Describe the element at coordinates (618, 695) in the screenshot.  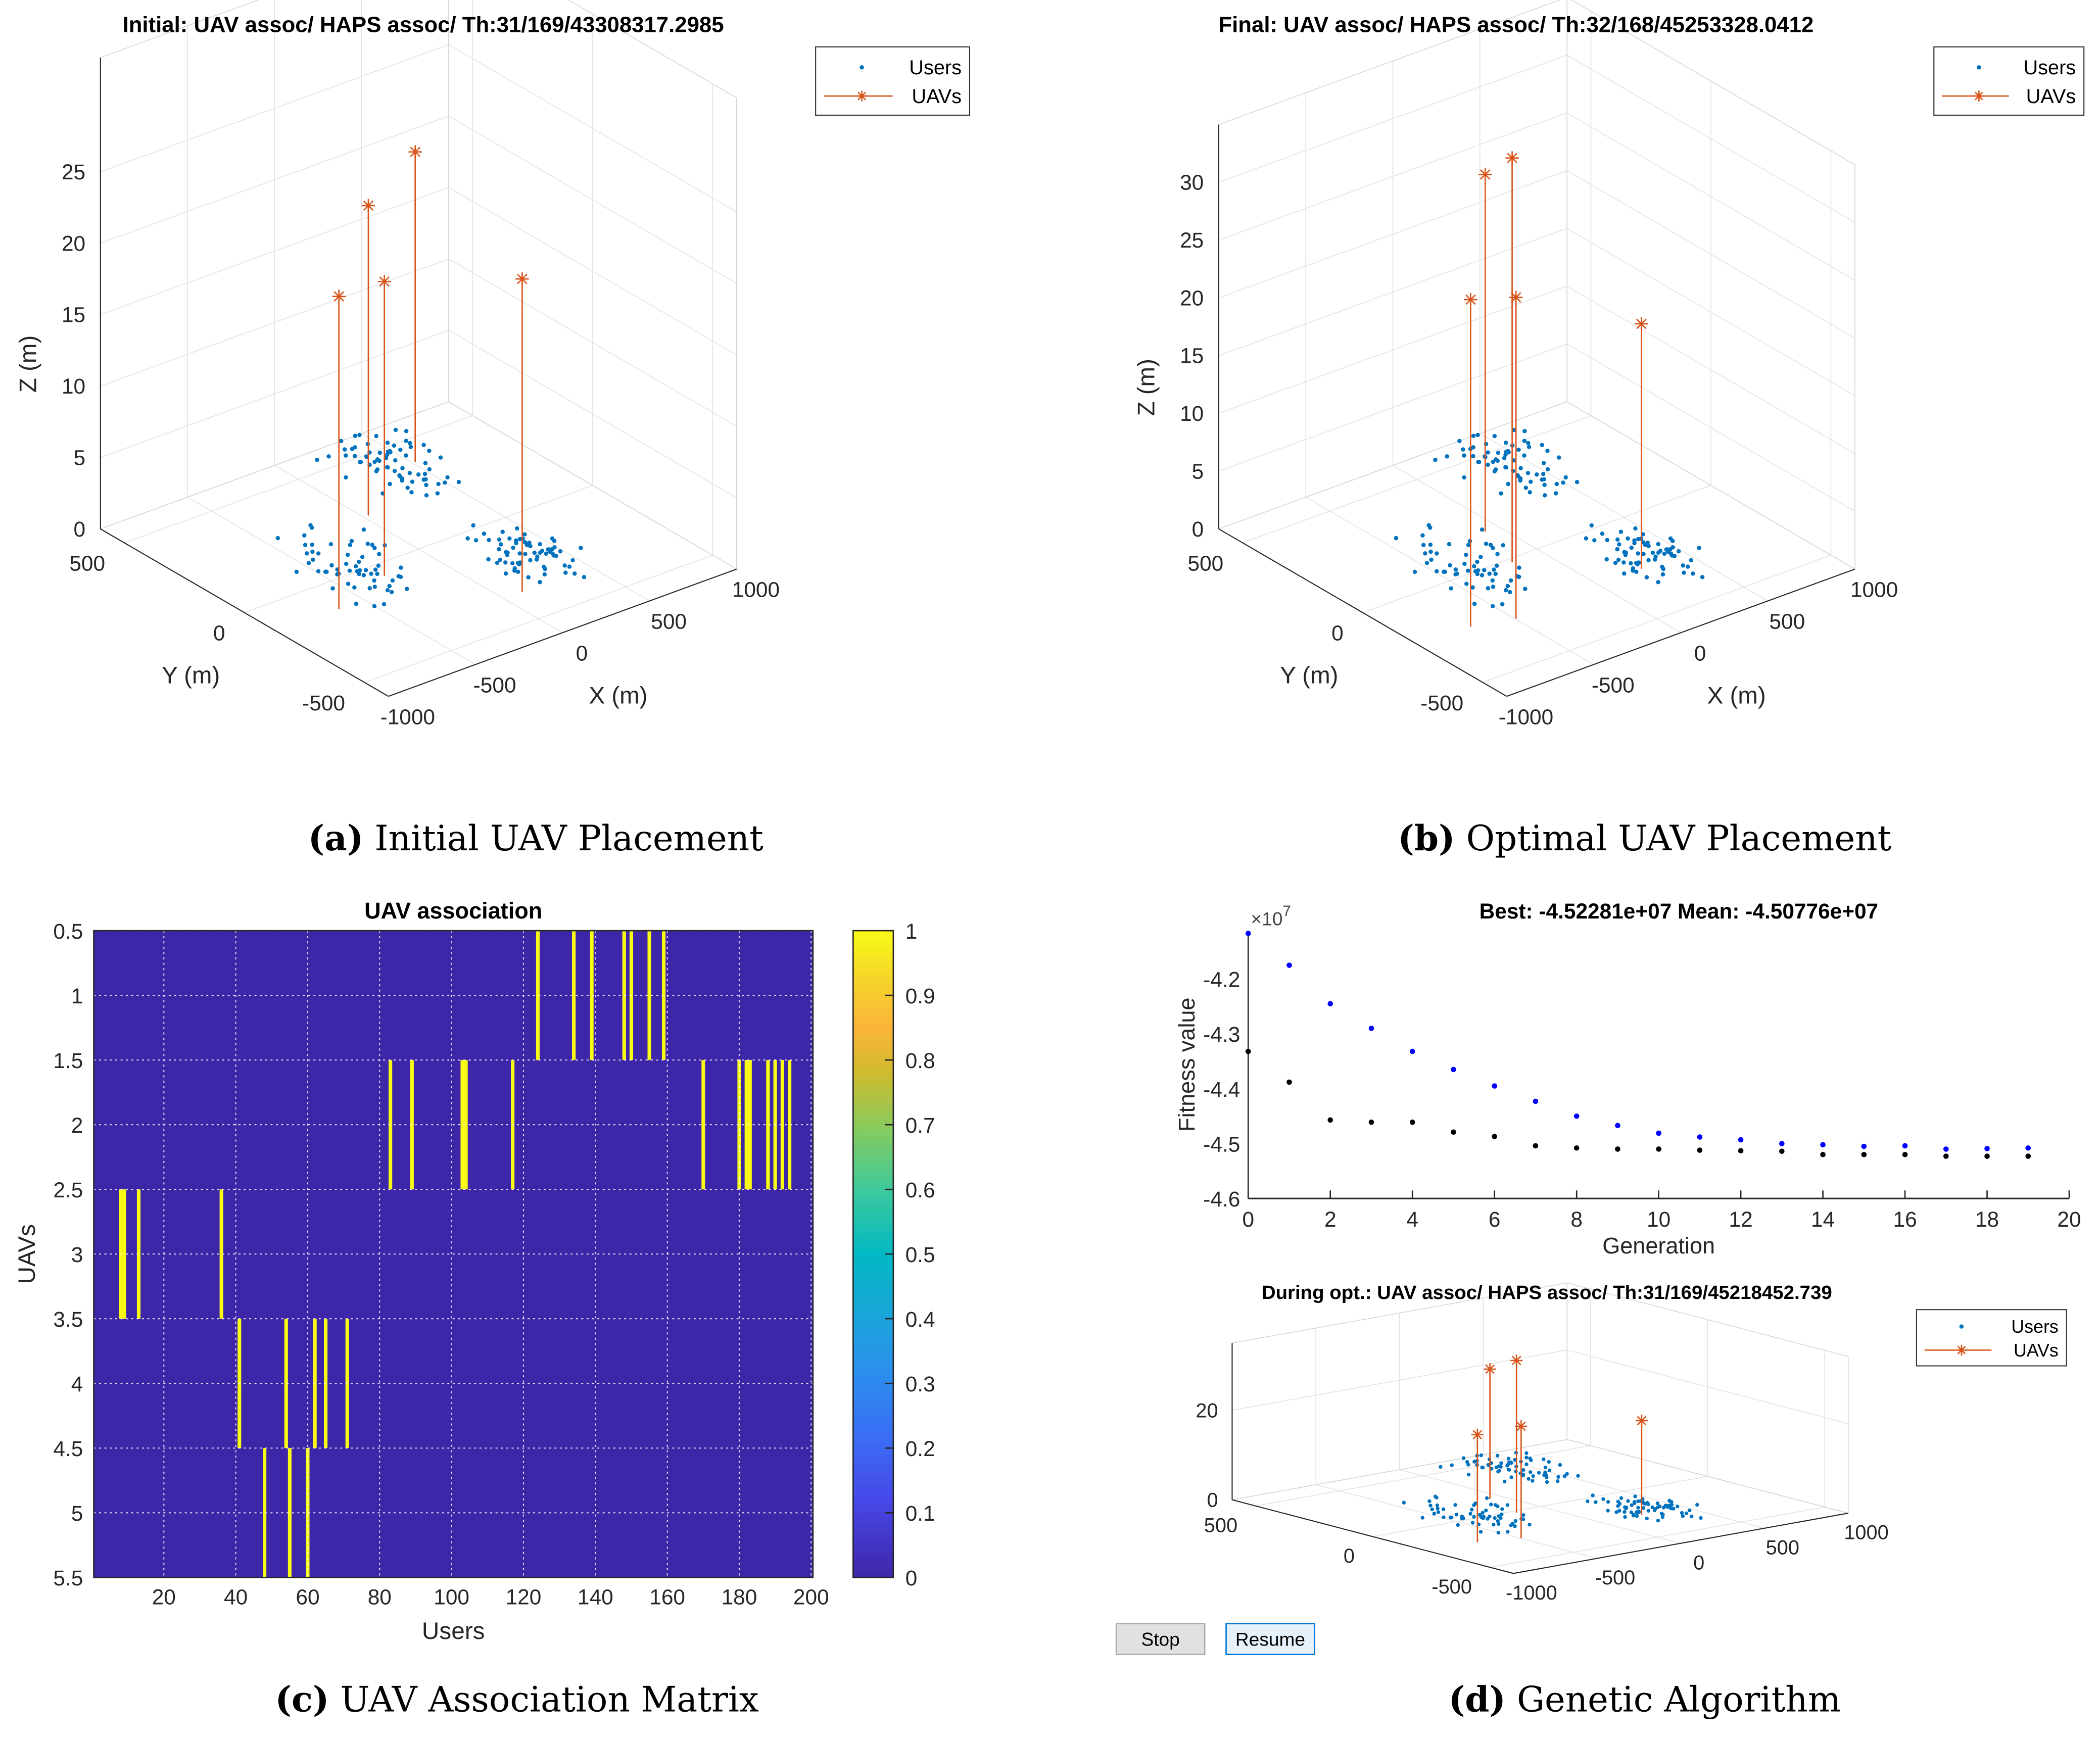
I see `x-axis-label: X (m)` at that location.